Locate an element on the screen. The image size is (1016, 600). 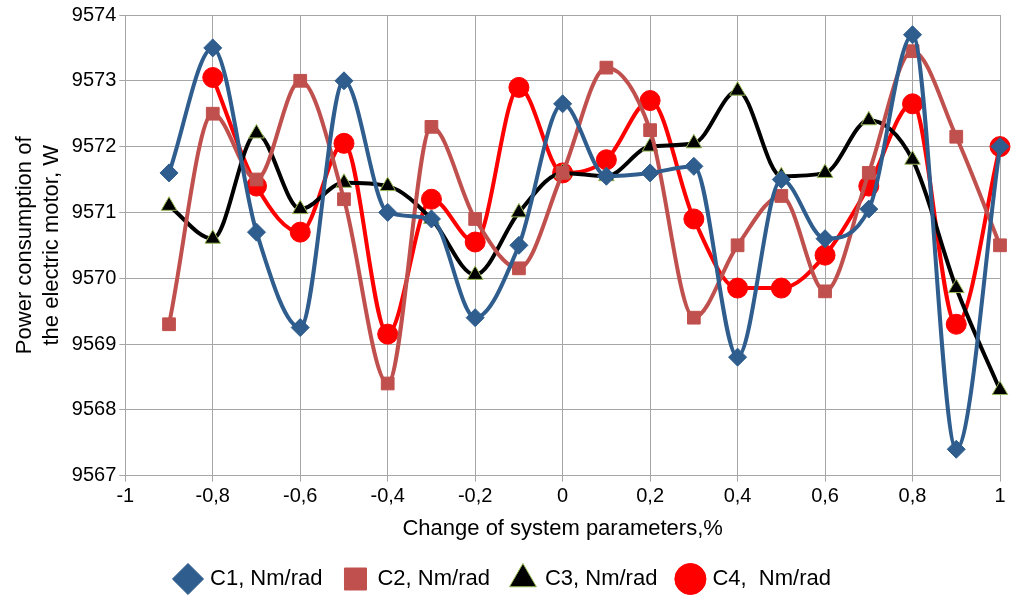
x-tick-label: 1 is located at coordinates (1000, 495).